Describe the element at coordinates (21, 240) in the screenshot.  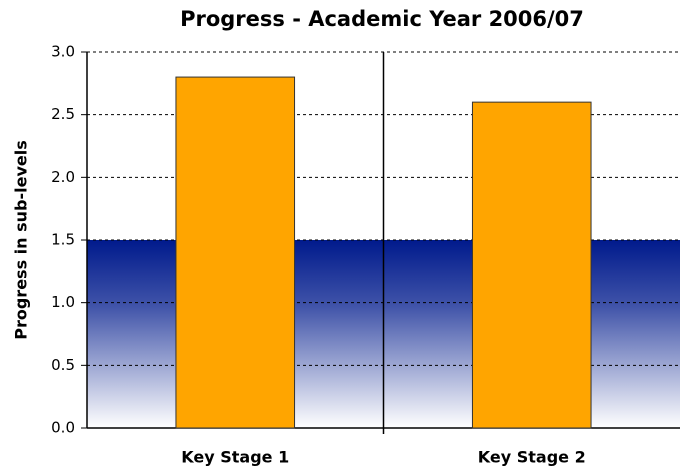
I see `y-axis-label: Progress in sub-levels` at that location.